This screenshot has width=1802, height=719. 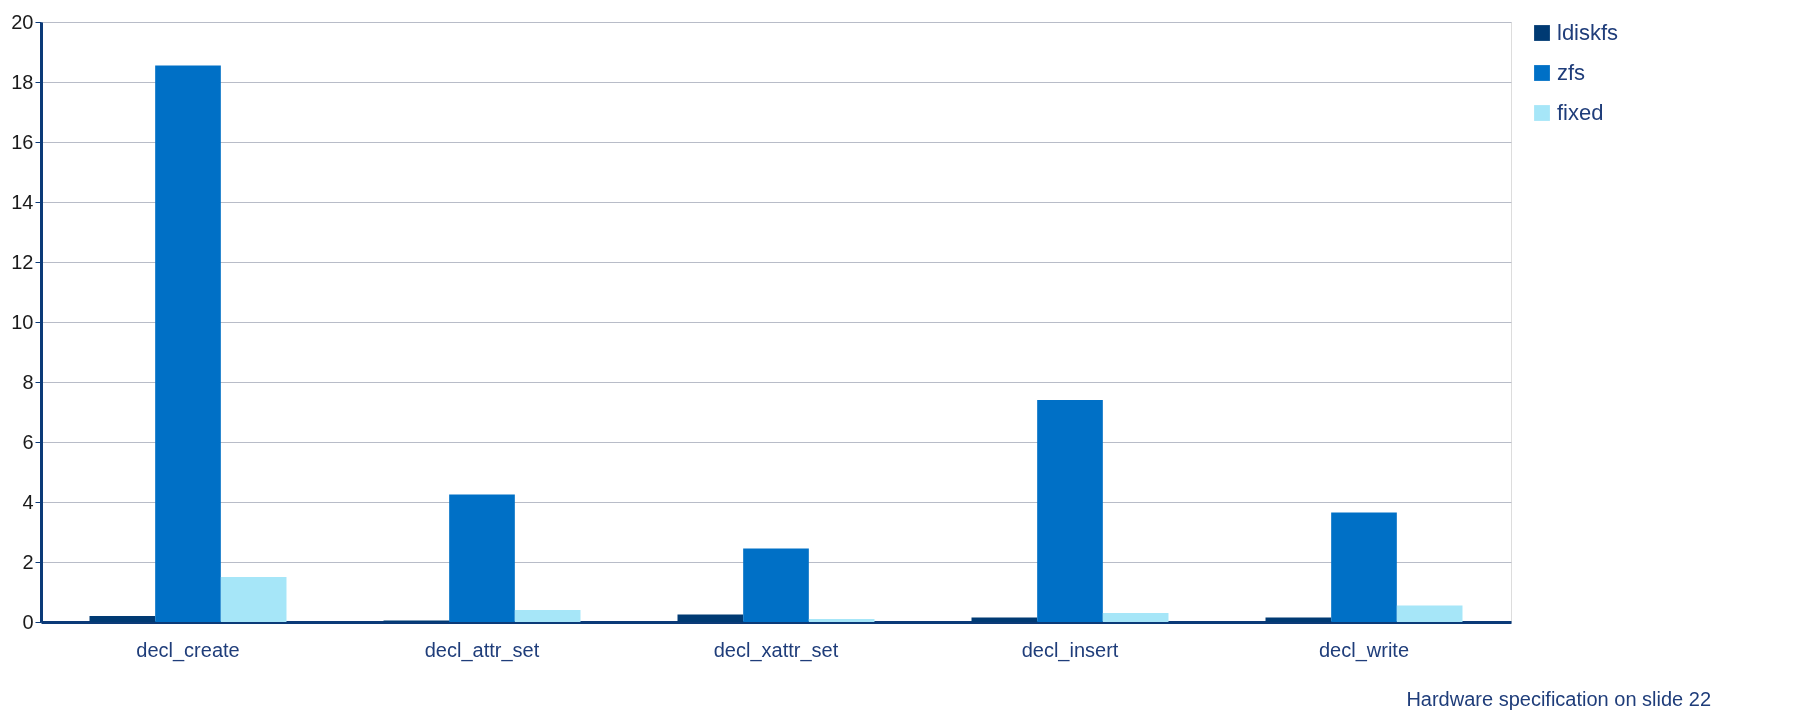 What do you see at coordinates (1580, 112) in the screenshot?
I see `legend-label: fixed` at bounding box center [1580, 112].